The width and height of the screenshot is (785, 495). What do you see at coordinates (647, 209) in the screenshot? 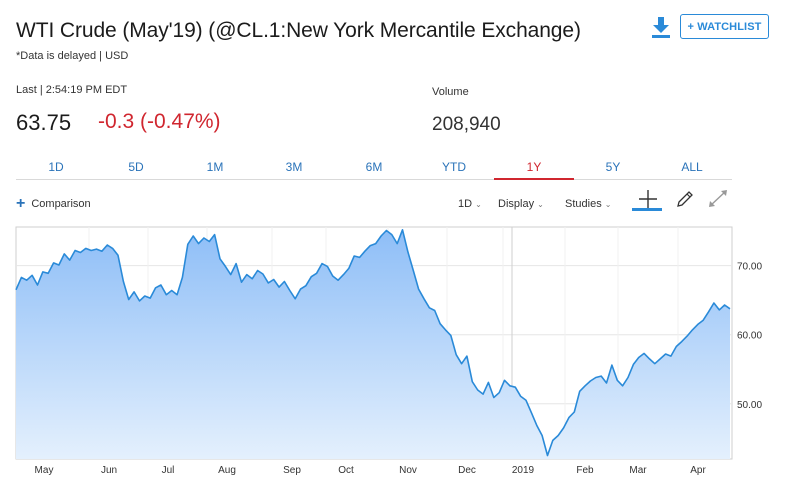
I see `crosshair-active-indicator` at bounding box center [647, 209].